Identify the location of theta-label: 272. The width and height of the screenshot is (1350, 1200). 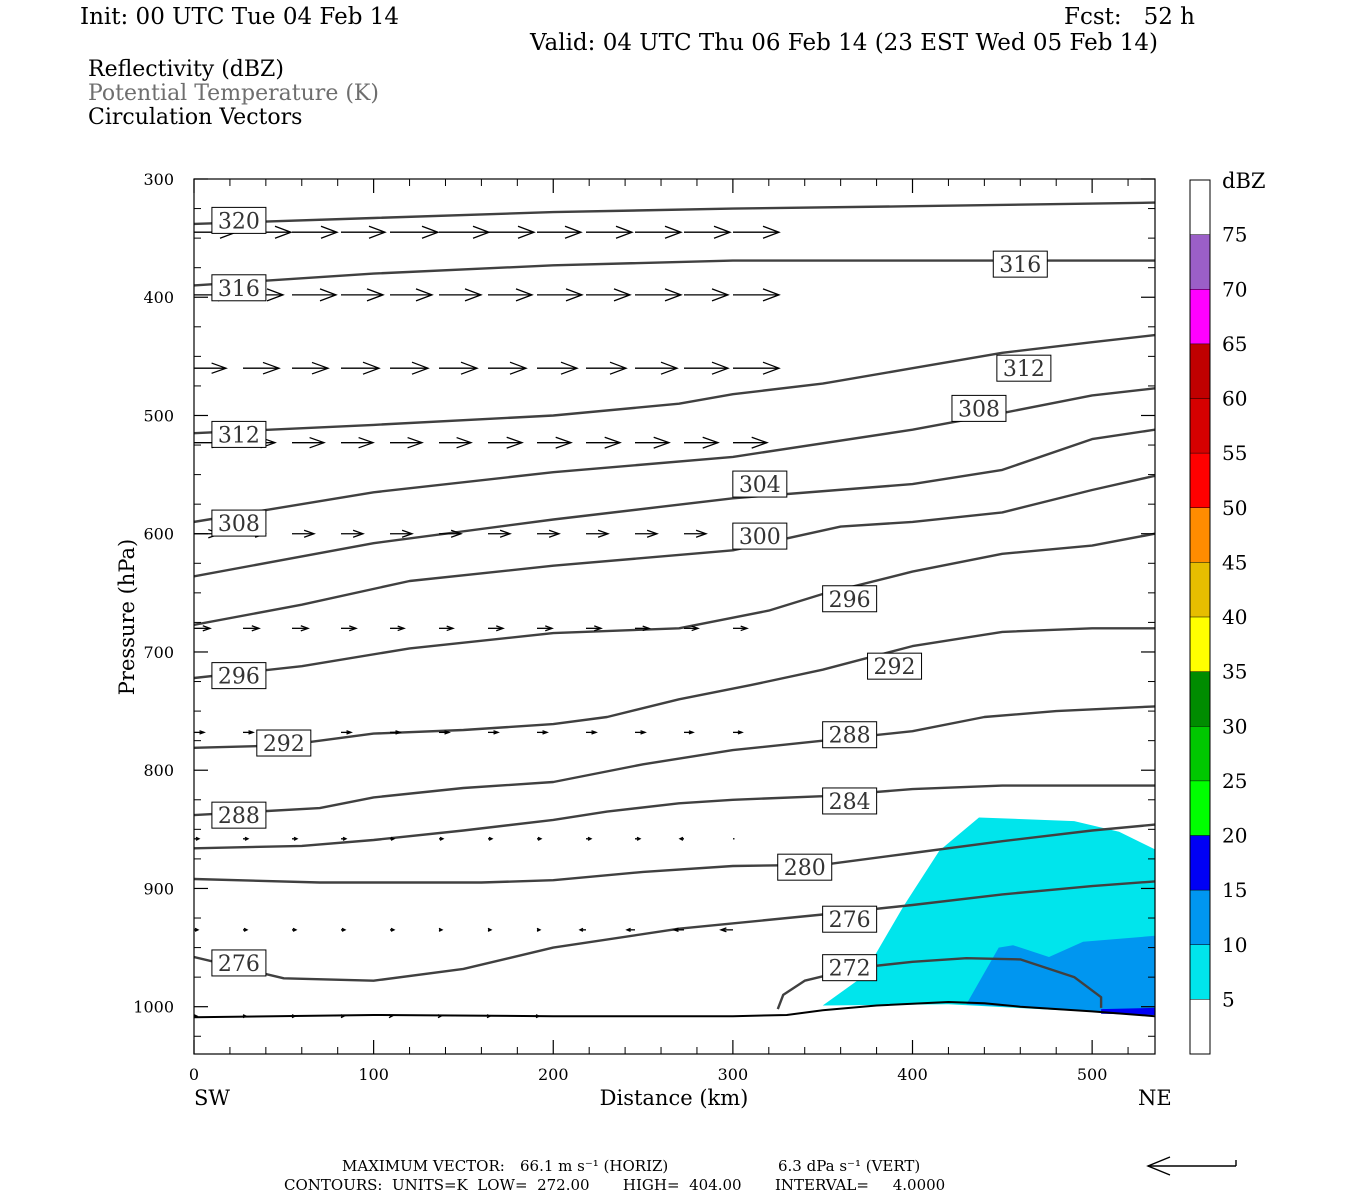
(850, 968).